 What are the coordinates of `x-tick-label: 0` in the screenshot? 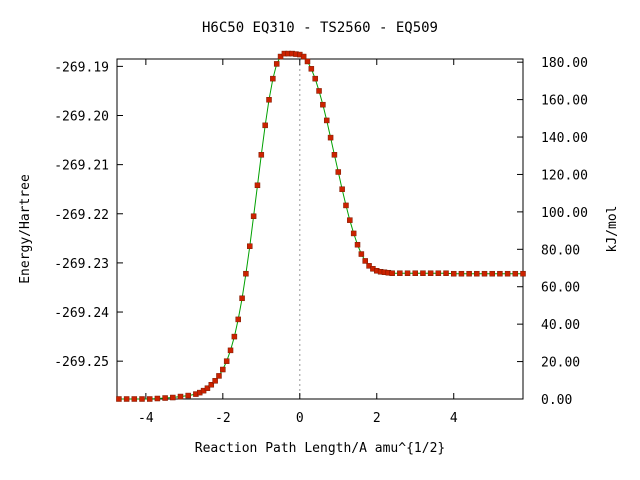 It's located at (300, 418).